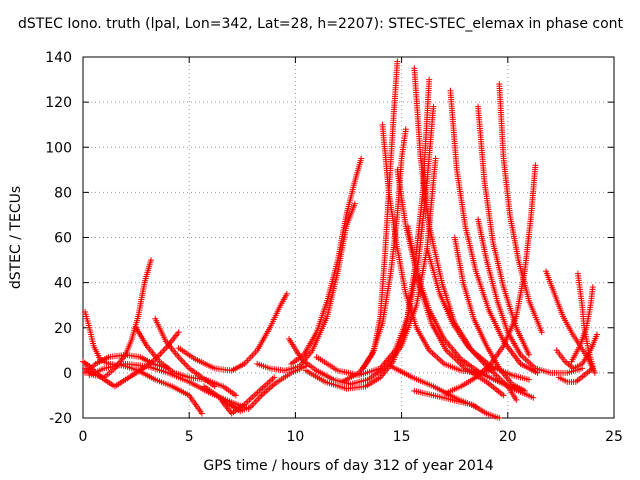 Image resolution: width=640 pixels, height=480 pixels. What do you see at coordinates (60, 419) in the screenshot?
I see `y-tick-label: -20` at bounding box center [60, 419].